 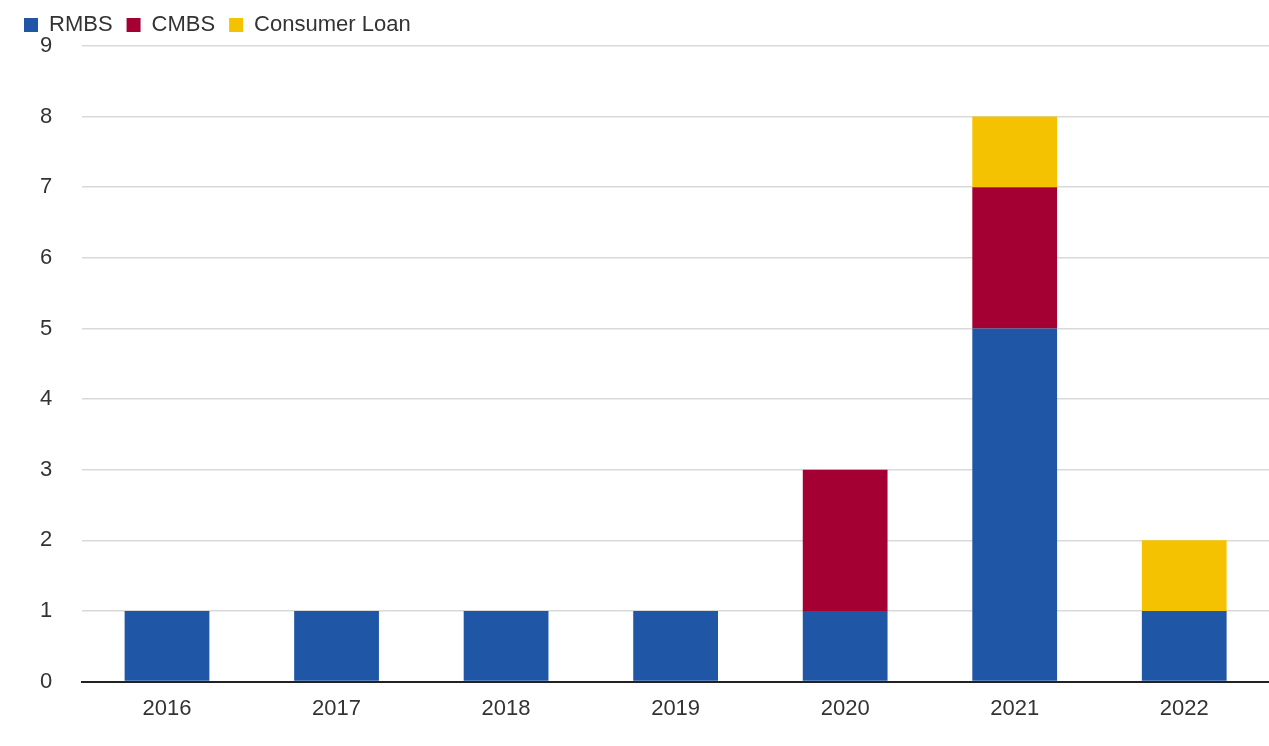 What do you see at coordinates (46, 468) in the screenshot?
I see `y-tick-label: 3` at bounding box center [46, 468].